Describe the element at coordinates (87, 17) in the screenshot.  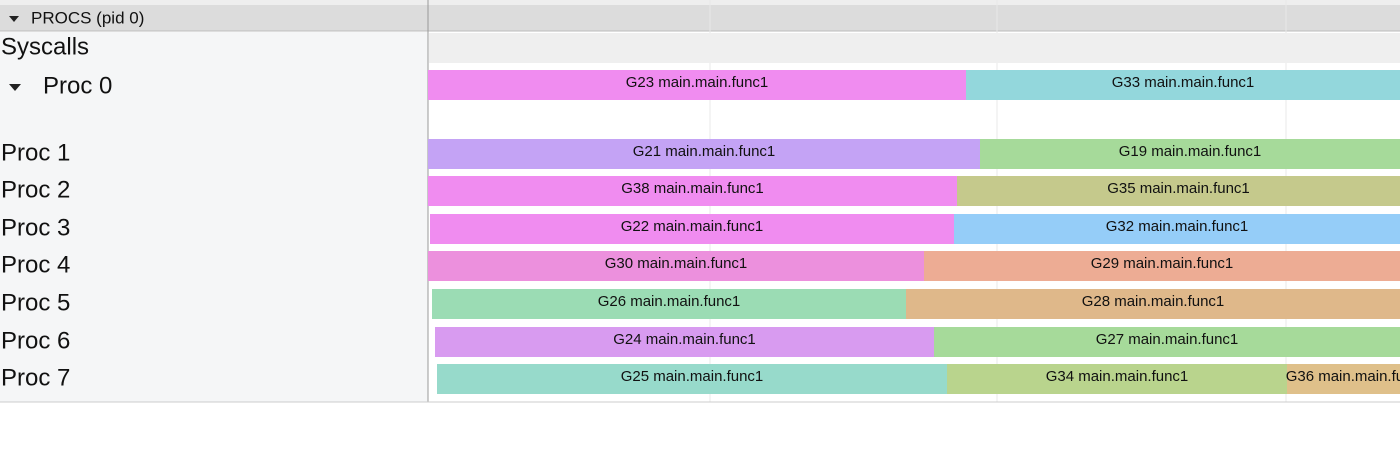
I see `process-title: PROCS (pid 0)` at that location.